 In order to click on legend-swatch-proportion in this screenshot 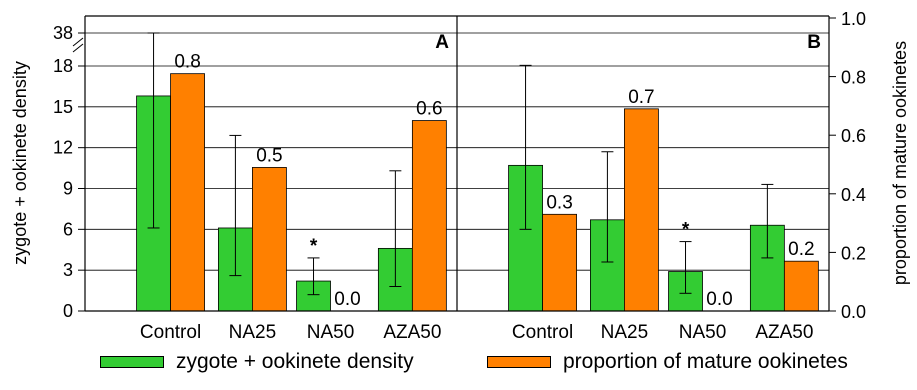, I will do `click(519, 362)`.